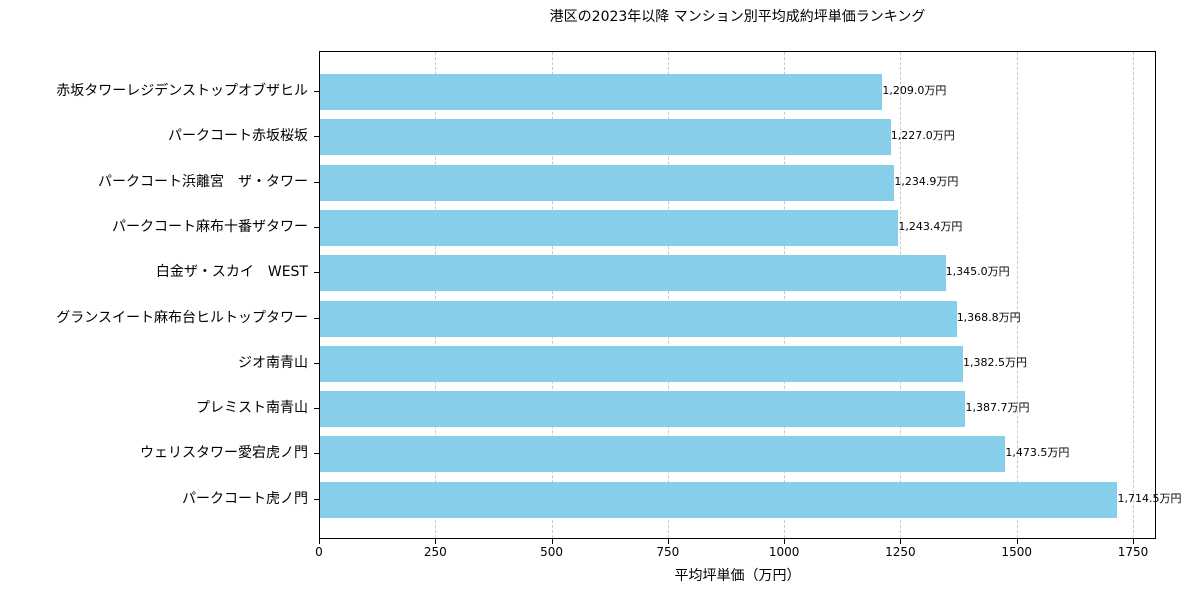 This screenshot has width=1197, height=593. I want to click on bar-value-label: 1,368.8万円, so click(988, 317).